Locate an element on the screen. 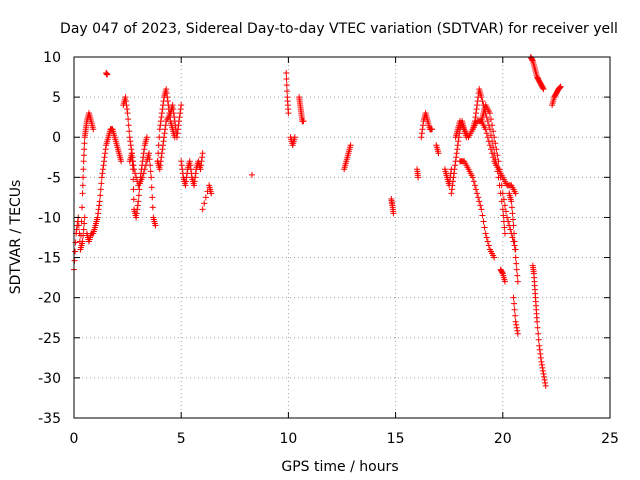  x-tick-label: 10 is located at coordinates (288, 439).